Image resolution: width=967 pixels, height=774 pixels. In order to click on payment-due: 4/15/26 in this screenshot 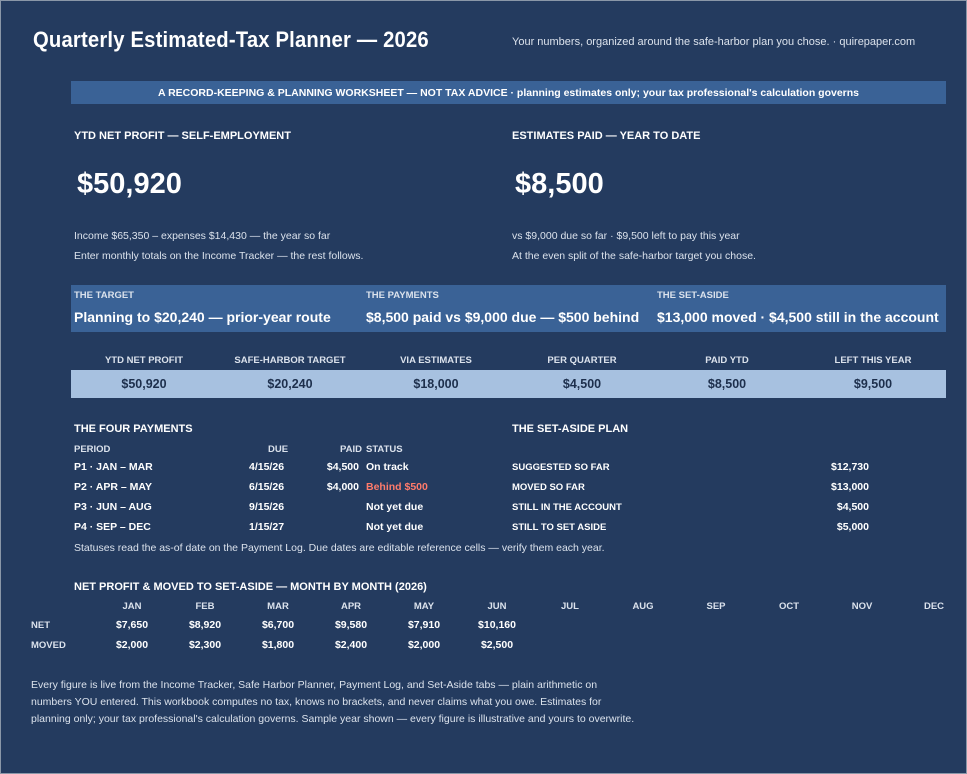, I will do `click(267, 467)`.